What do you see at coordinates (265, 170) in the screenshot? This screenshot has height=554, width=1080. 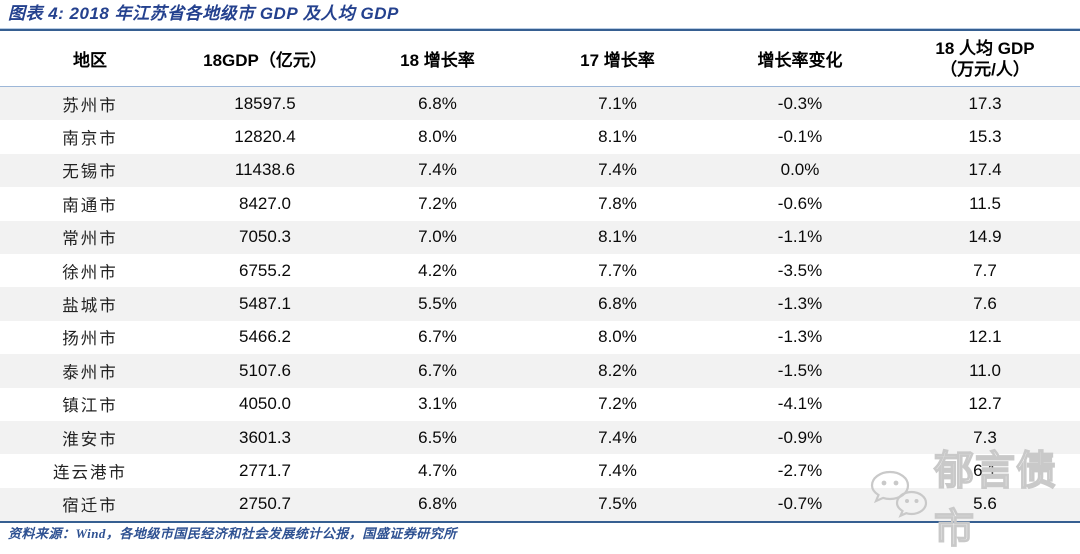 I see `cell-gdp18: 11438.6` at bounding box center [265, 170].